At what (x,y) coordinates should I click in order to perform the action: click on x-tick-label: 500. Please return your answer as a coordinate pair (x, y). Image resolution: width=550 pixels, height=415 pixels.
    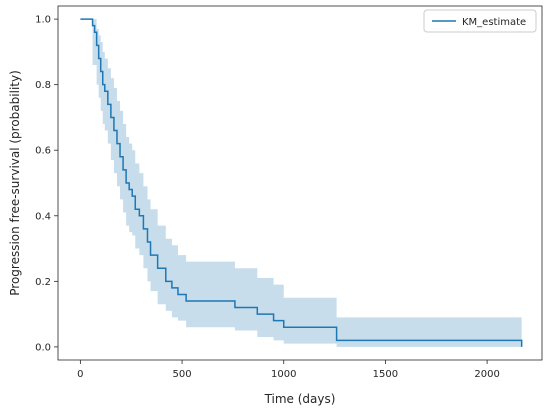
    Looking at the image, I should click on (182, 374).